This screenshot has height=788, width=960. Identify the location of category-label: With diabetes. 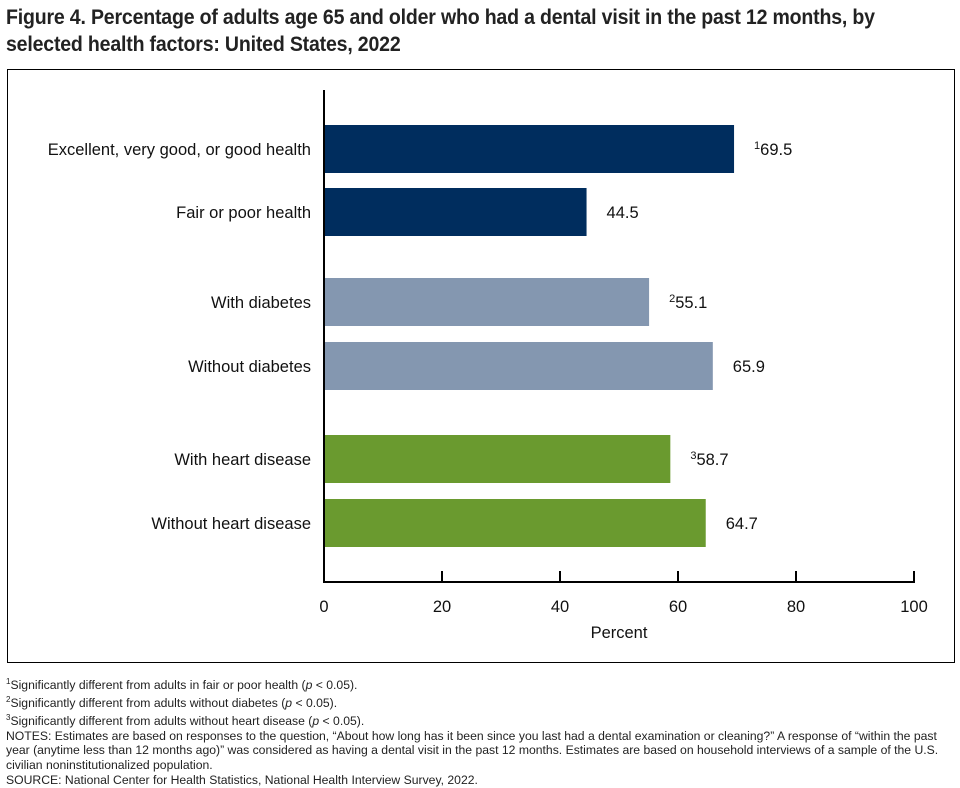
(261, 303).